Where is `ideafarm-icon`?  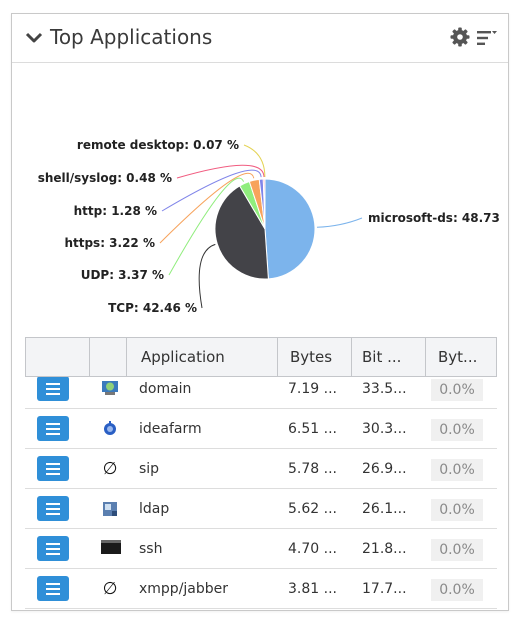
ideafarm-icon is located at coordinates (110, 429).